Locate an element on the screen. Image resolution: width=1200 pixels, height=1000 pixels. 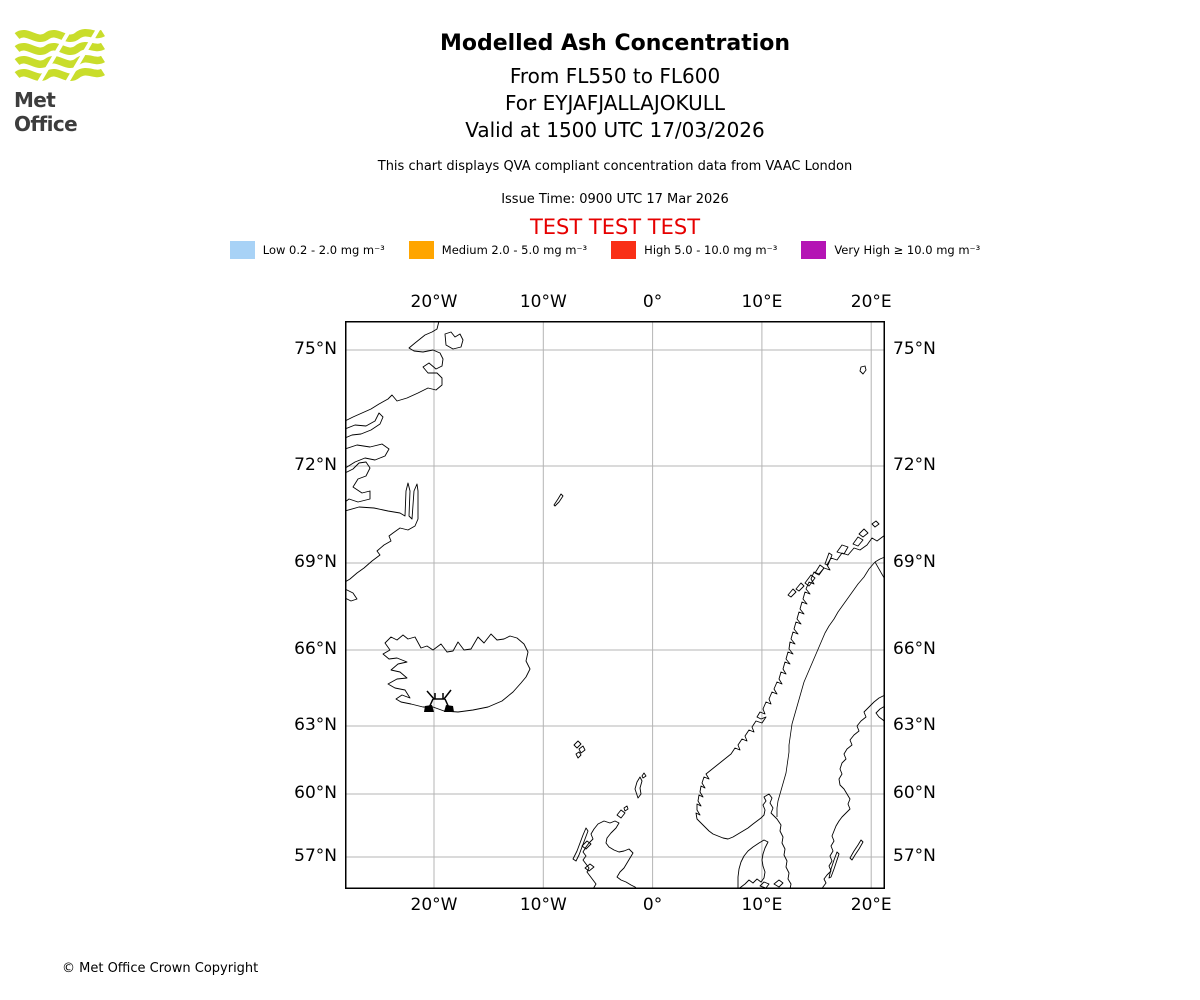
legend-item: Very High ≥ 10.0 mg m⁻³ is located at coordinates (890, 250).